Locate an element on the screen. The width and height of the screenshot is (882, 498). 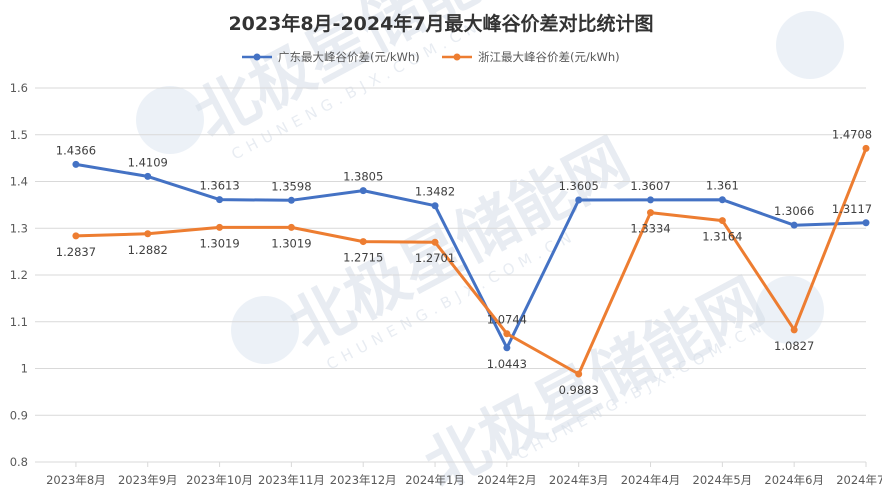
x-tick-label: 2023年11月 is located at coordinates (291, 480).